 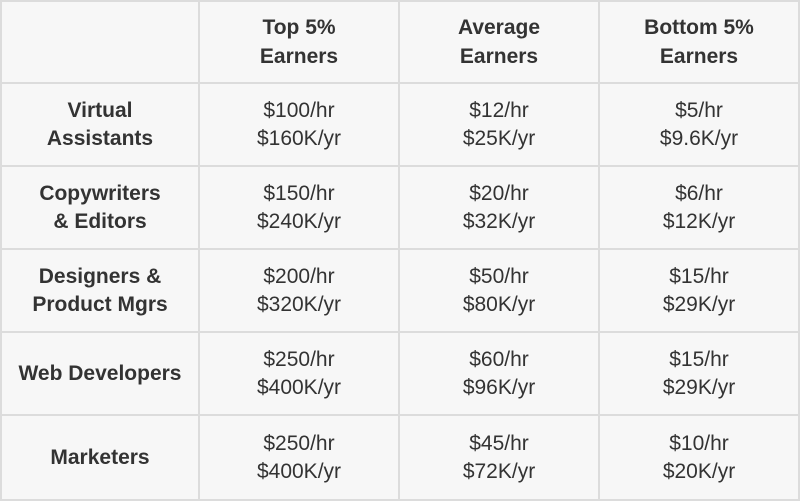 I want to click on yearly-rate: $72K/yr, so click(x=499, y=471).